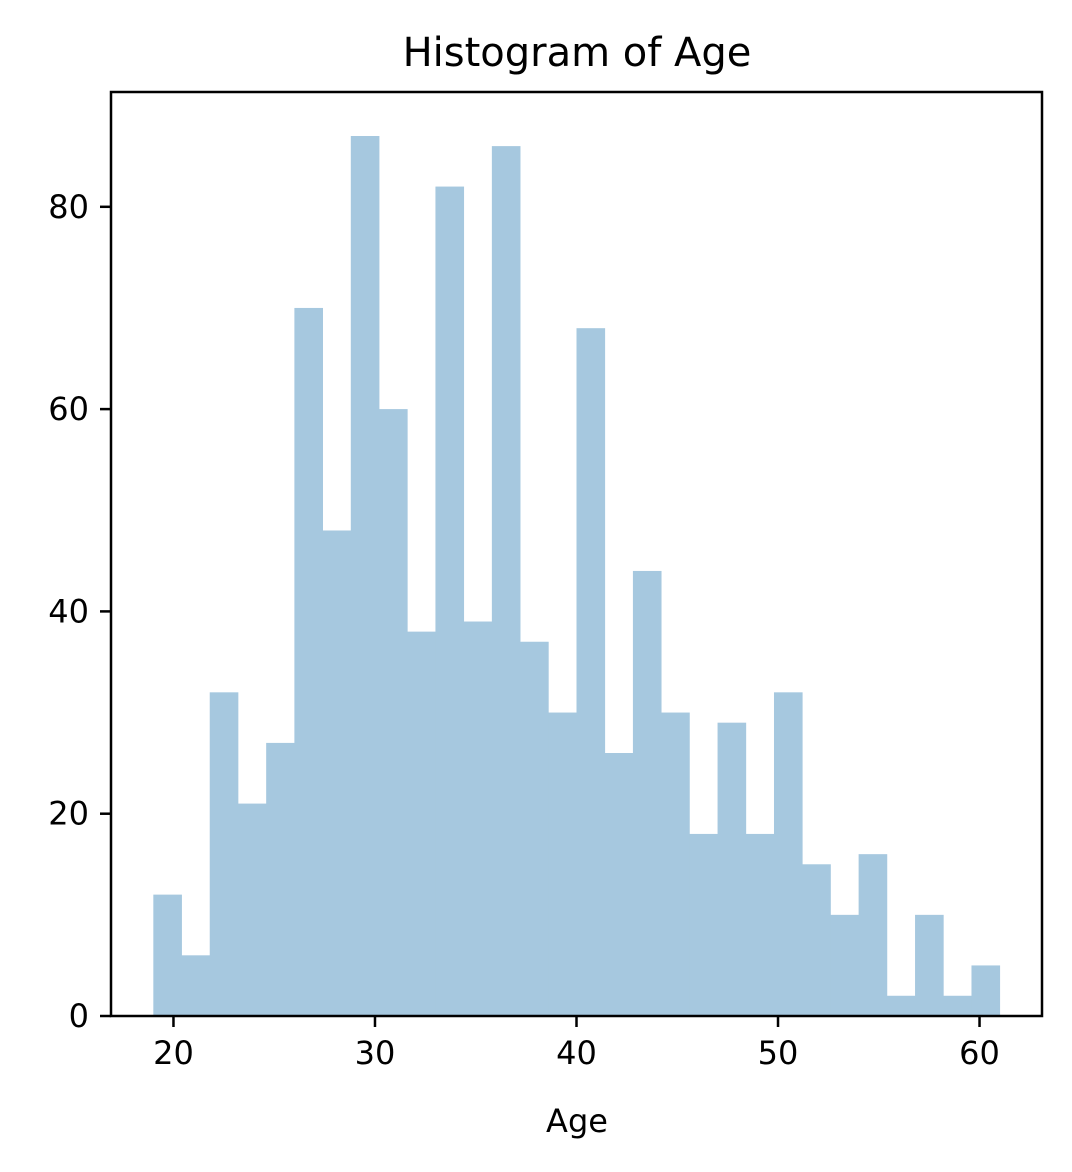 The image size is (1072, 1172). Describe the element at coordinates (68, 409) in the screenshot. I see `y-tick-label: 60` at that location.